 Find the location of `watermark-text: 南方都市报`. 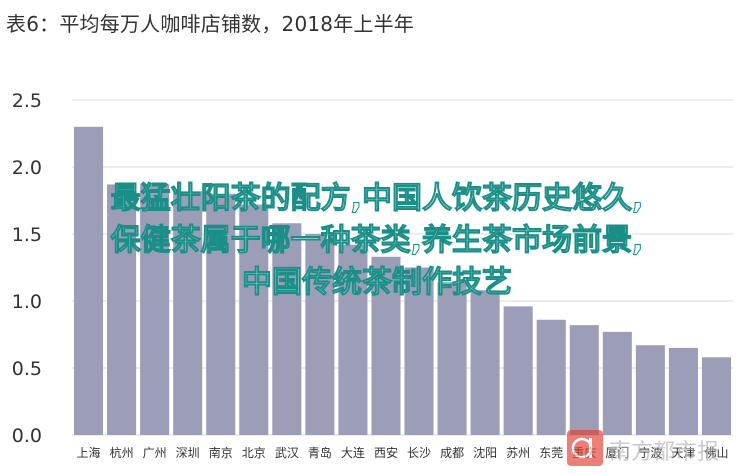

watermark-text: 南方都市报 is located at coordinates (664, 452).